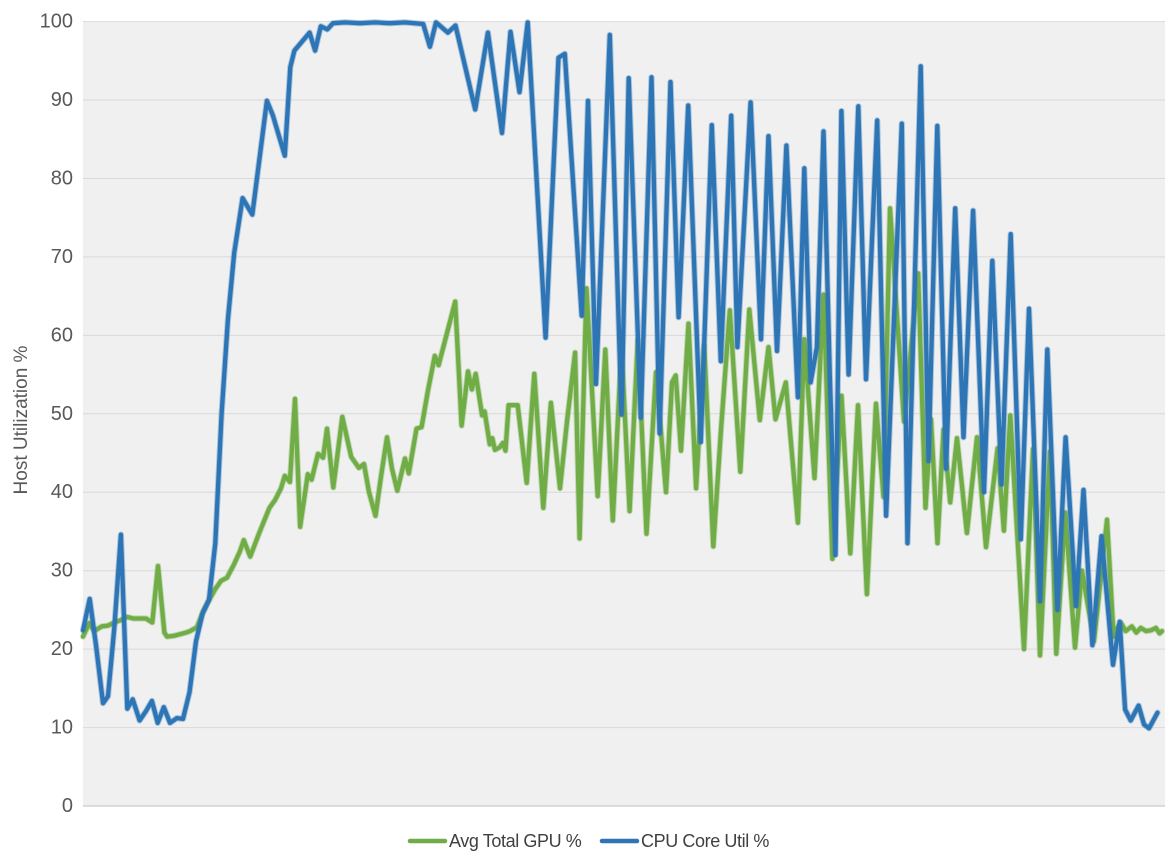 This screenshot has width=1170, height=860. I want to click on svg-text: 80, so click(62, 179).